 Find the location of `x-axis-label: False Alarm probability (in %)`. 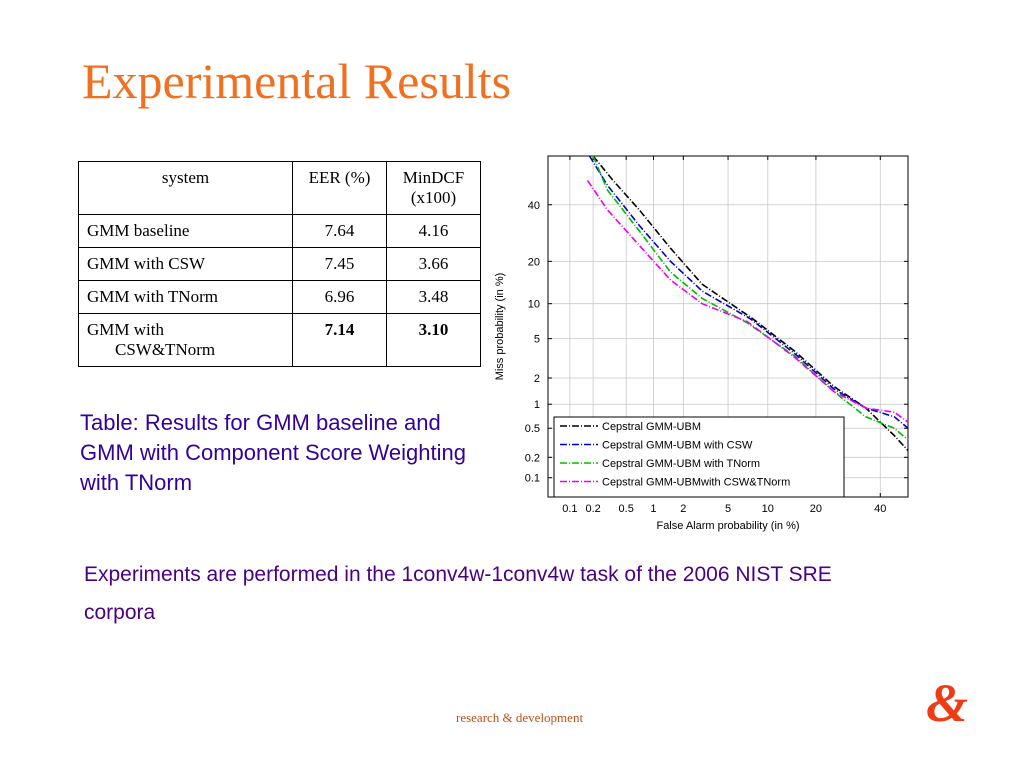

x-axis-label: False Alarm probability (in %) is located at coordinates (727, 526).